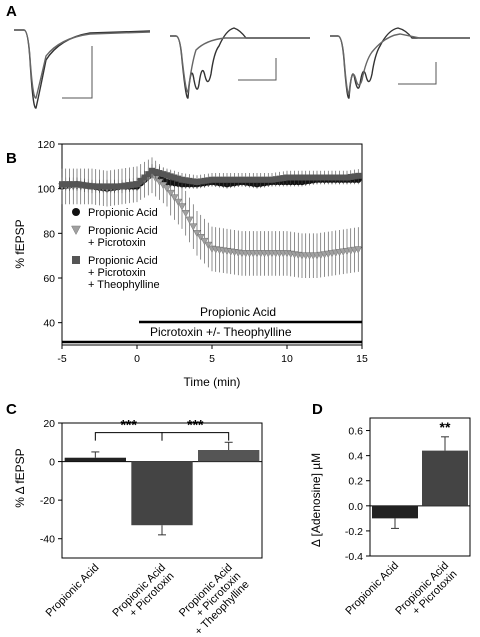 The width and height of the screenshot is (480, 637). What do you see at coordinates (195, 436) in the screenshot?
I see `significance-bracket` at bounding box center [195, 436].